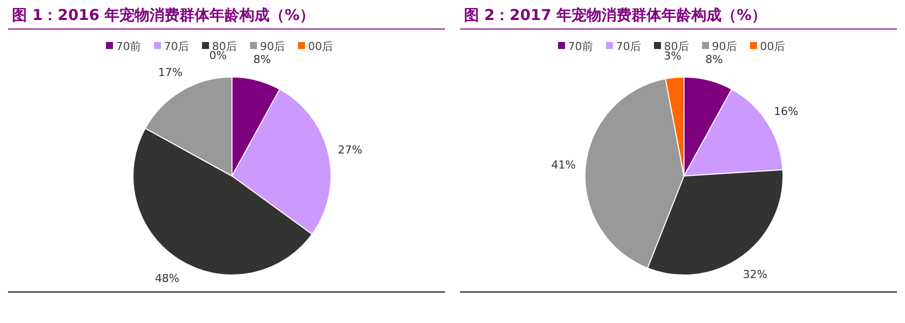 This screenshot has height=323, width=905. I want to click on chart-title: 图 2：2017 年宠物消费群体年龄构成（%）, so click(615, 15).